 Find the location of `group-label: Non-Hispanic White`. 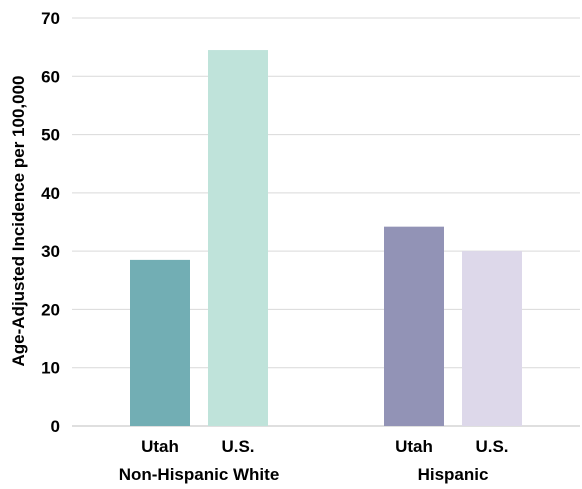

group-label: Non-Hispanic White is located at coordinates (199, 474).